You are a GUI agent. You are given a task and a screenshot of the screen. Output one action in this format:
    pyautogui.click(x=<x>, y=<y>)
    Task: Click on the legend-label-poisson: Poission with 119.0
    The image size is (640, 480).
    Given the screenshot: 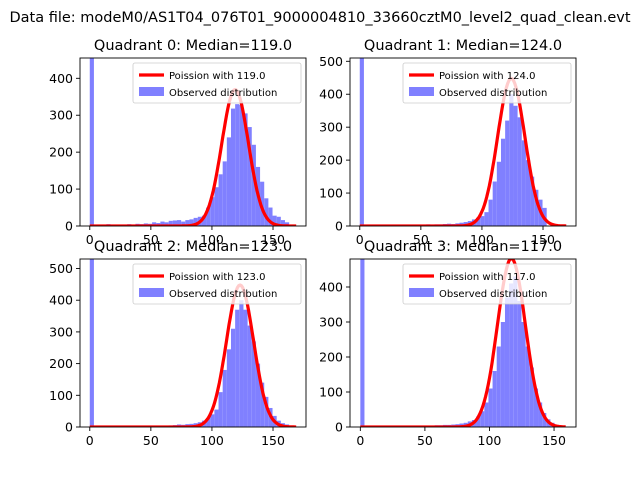 What is the action you would take?
    pyautogui.click(x=217, y=76)
    